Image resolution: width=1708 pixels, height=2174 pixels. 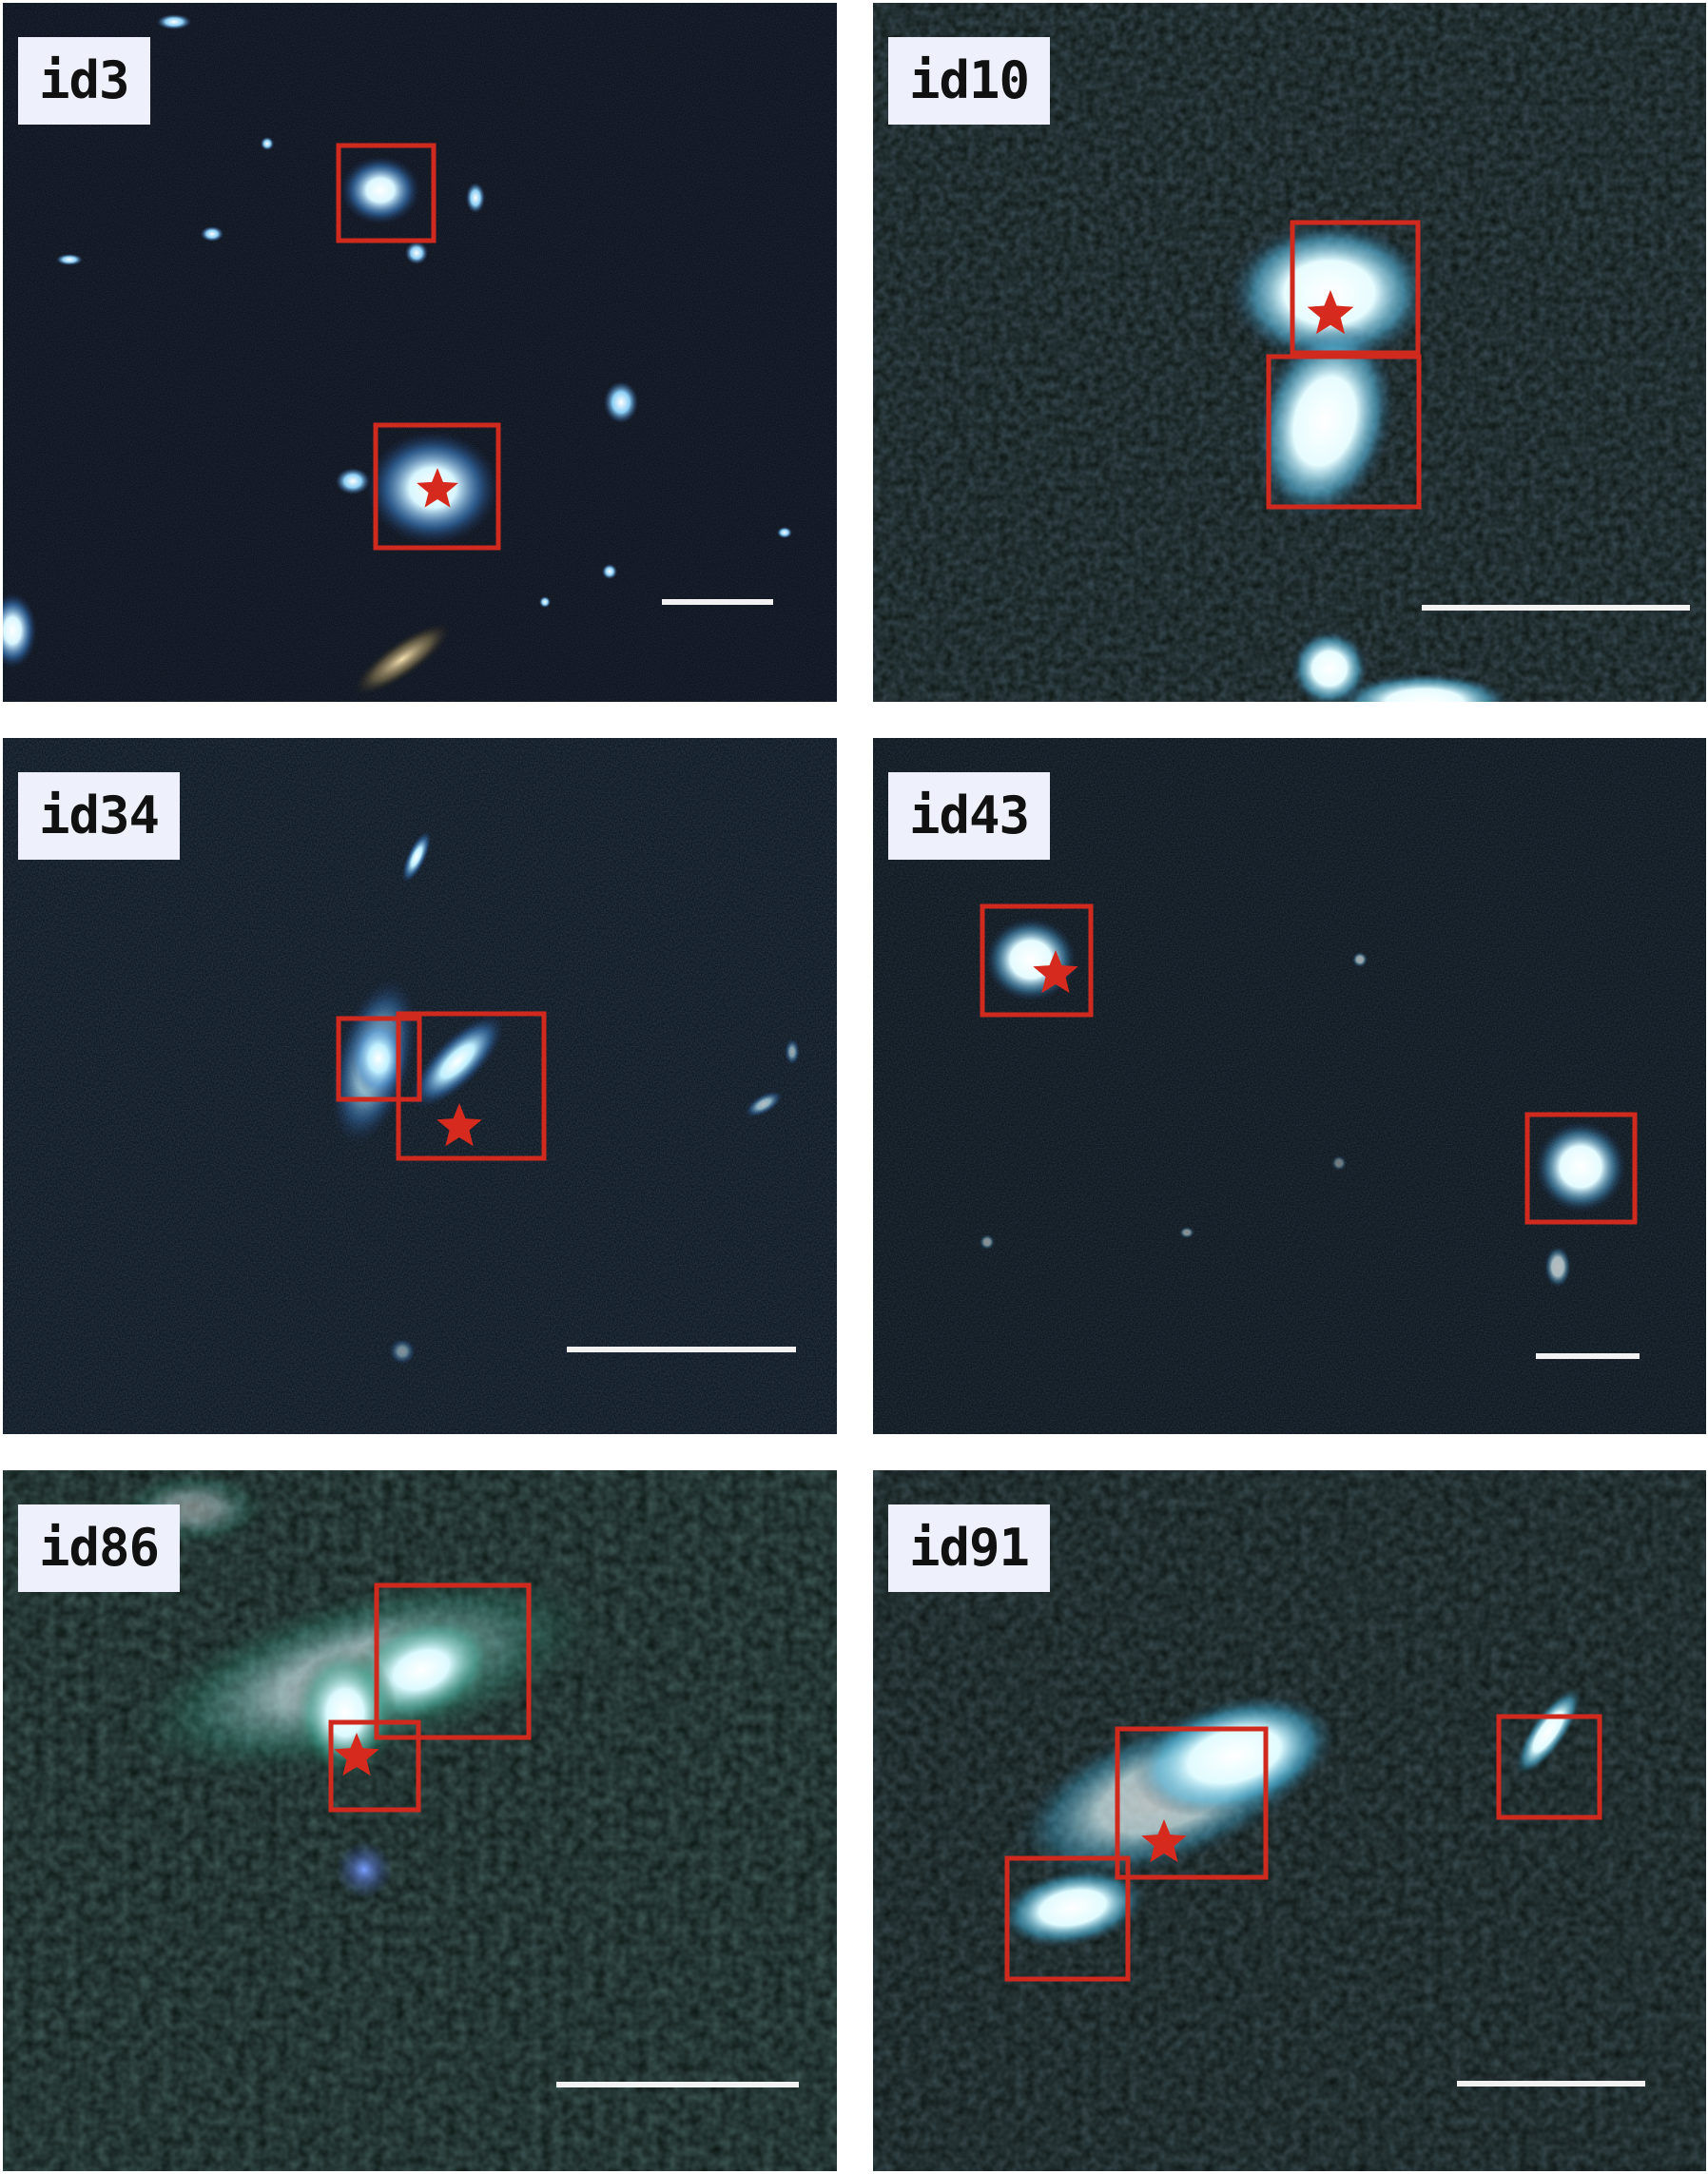 I want to click on panel-label: id10, so click(x=969, y=81).